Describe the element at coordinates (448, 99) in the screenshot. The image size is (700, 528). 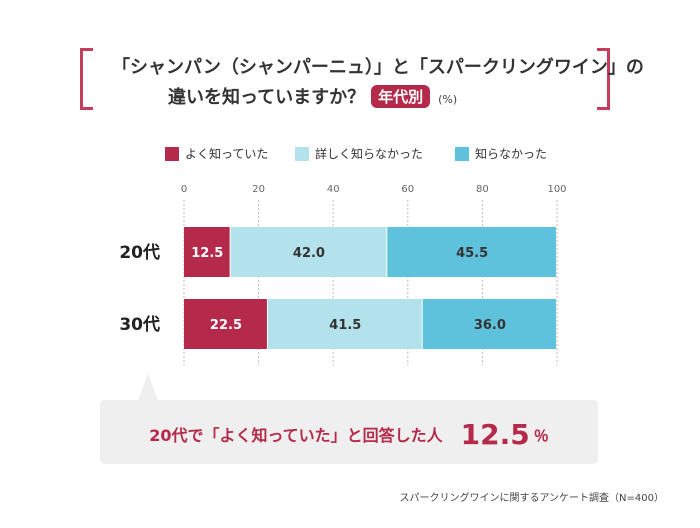
I see `unit-label: (%)` at that location.